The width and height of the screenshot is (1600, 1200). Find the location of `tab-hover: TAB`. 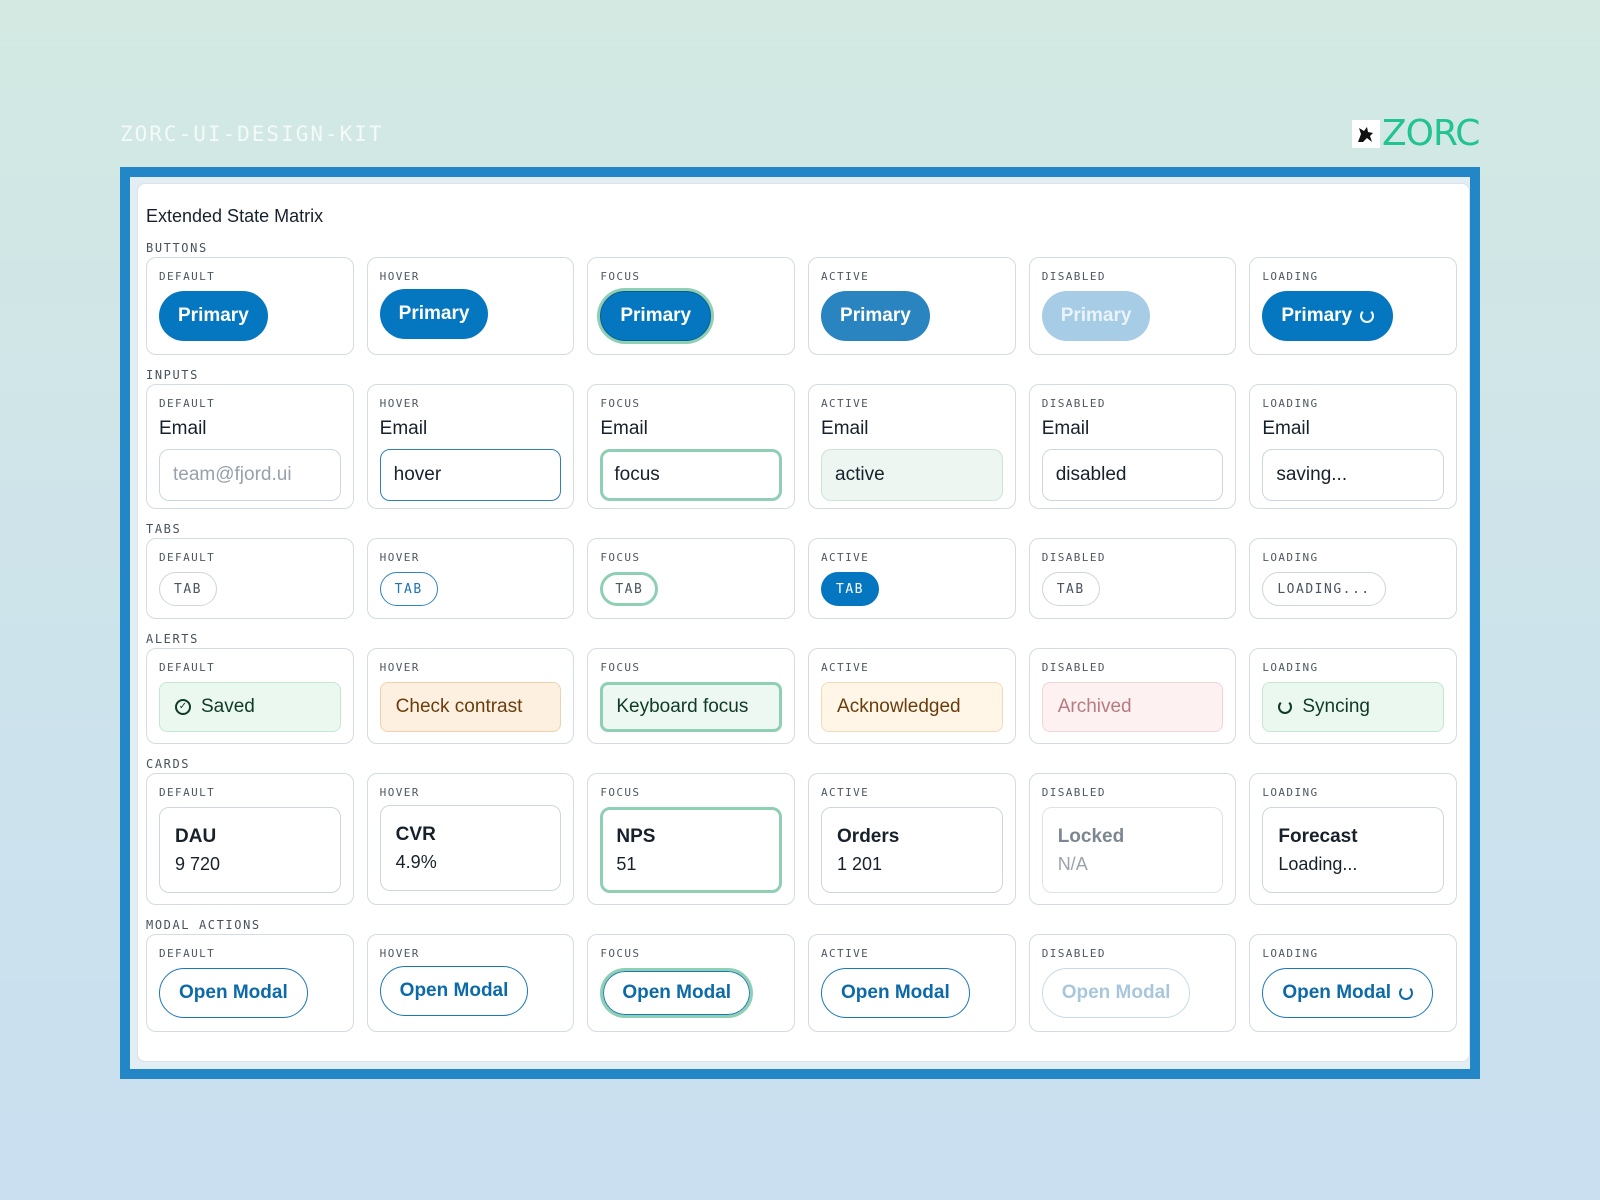

tab-hover: TAB is located at coordinates (408, 589).